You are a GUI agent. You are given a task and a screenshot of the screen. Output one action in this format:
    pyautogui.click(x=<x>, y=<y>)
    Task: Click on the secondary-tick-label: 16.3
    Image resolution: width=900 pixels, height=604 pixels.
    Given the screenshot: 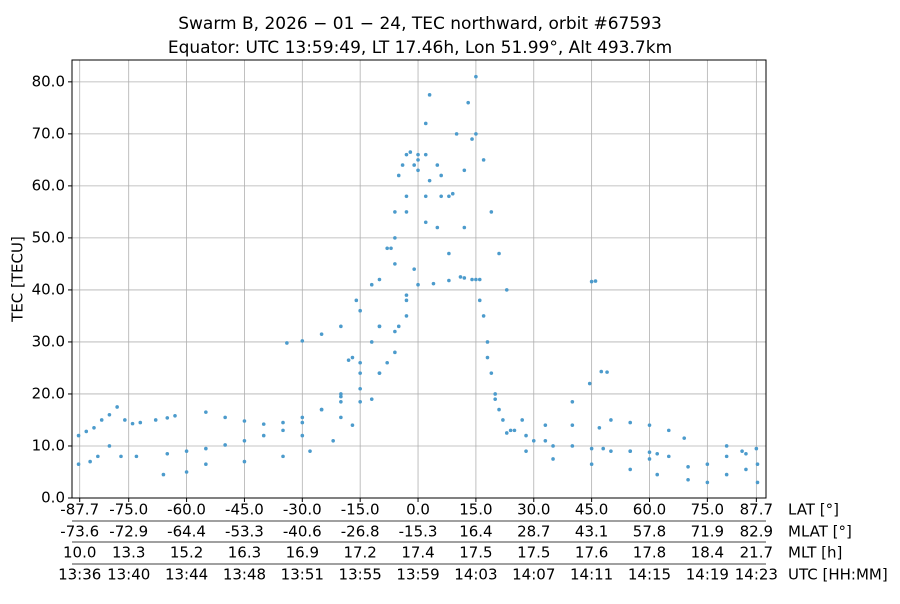 What is the action you would take?
    pyautogui.click(x=244, y=553)
    